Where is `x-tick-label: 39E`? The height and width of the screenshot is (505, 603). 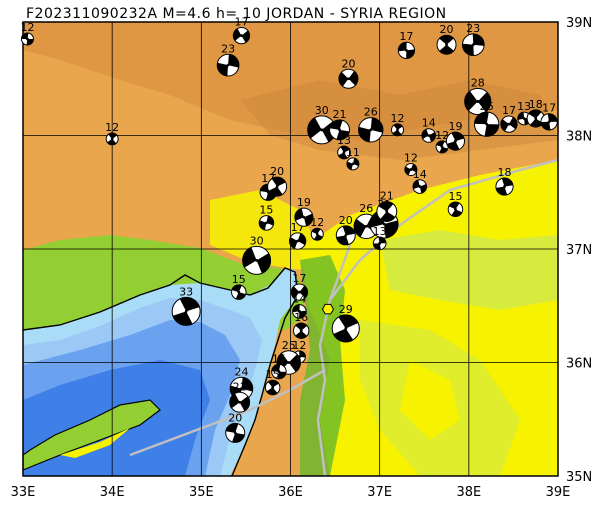 x-tick-label: 39E is located at coordinates (558, 492).